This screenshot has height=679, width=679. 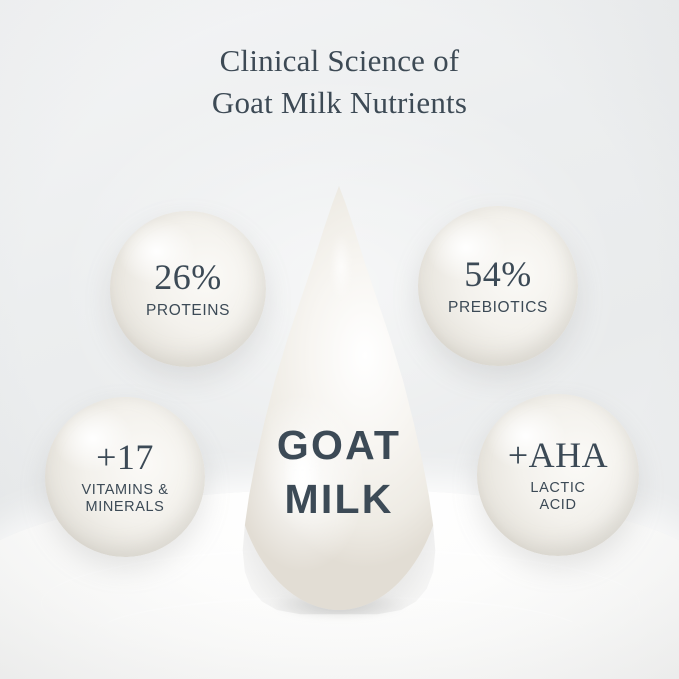 I want to click on stat-value-vitamins: +17, so click(x=125, y=457).